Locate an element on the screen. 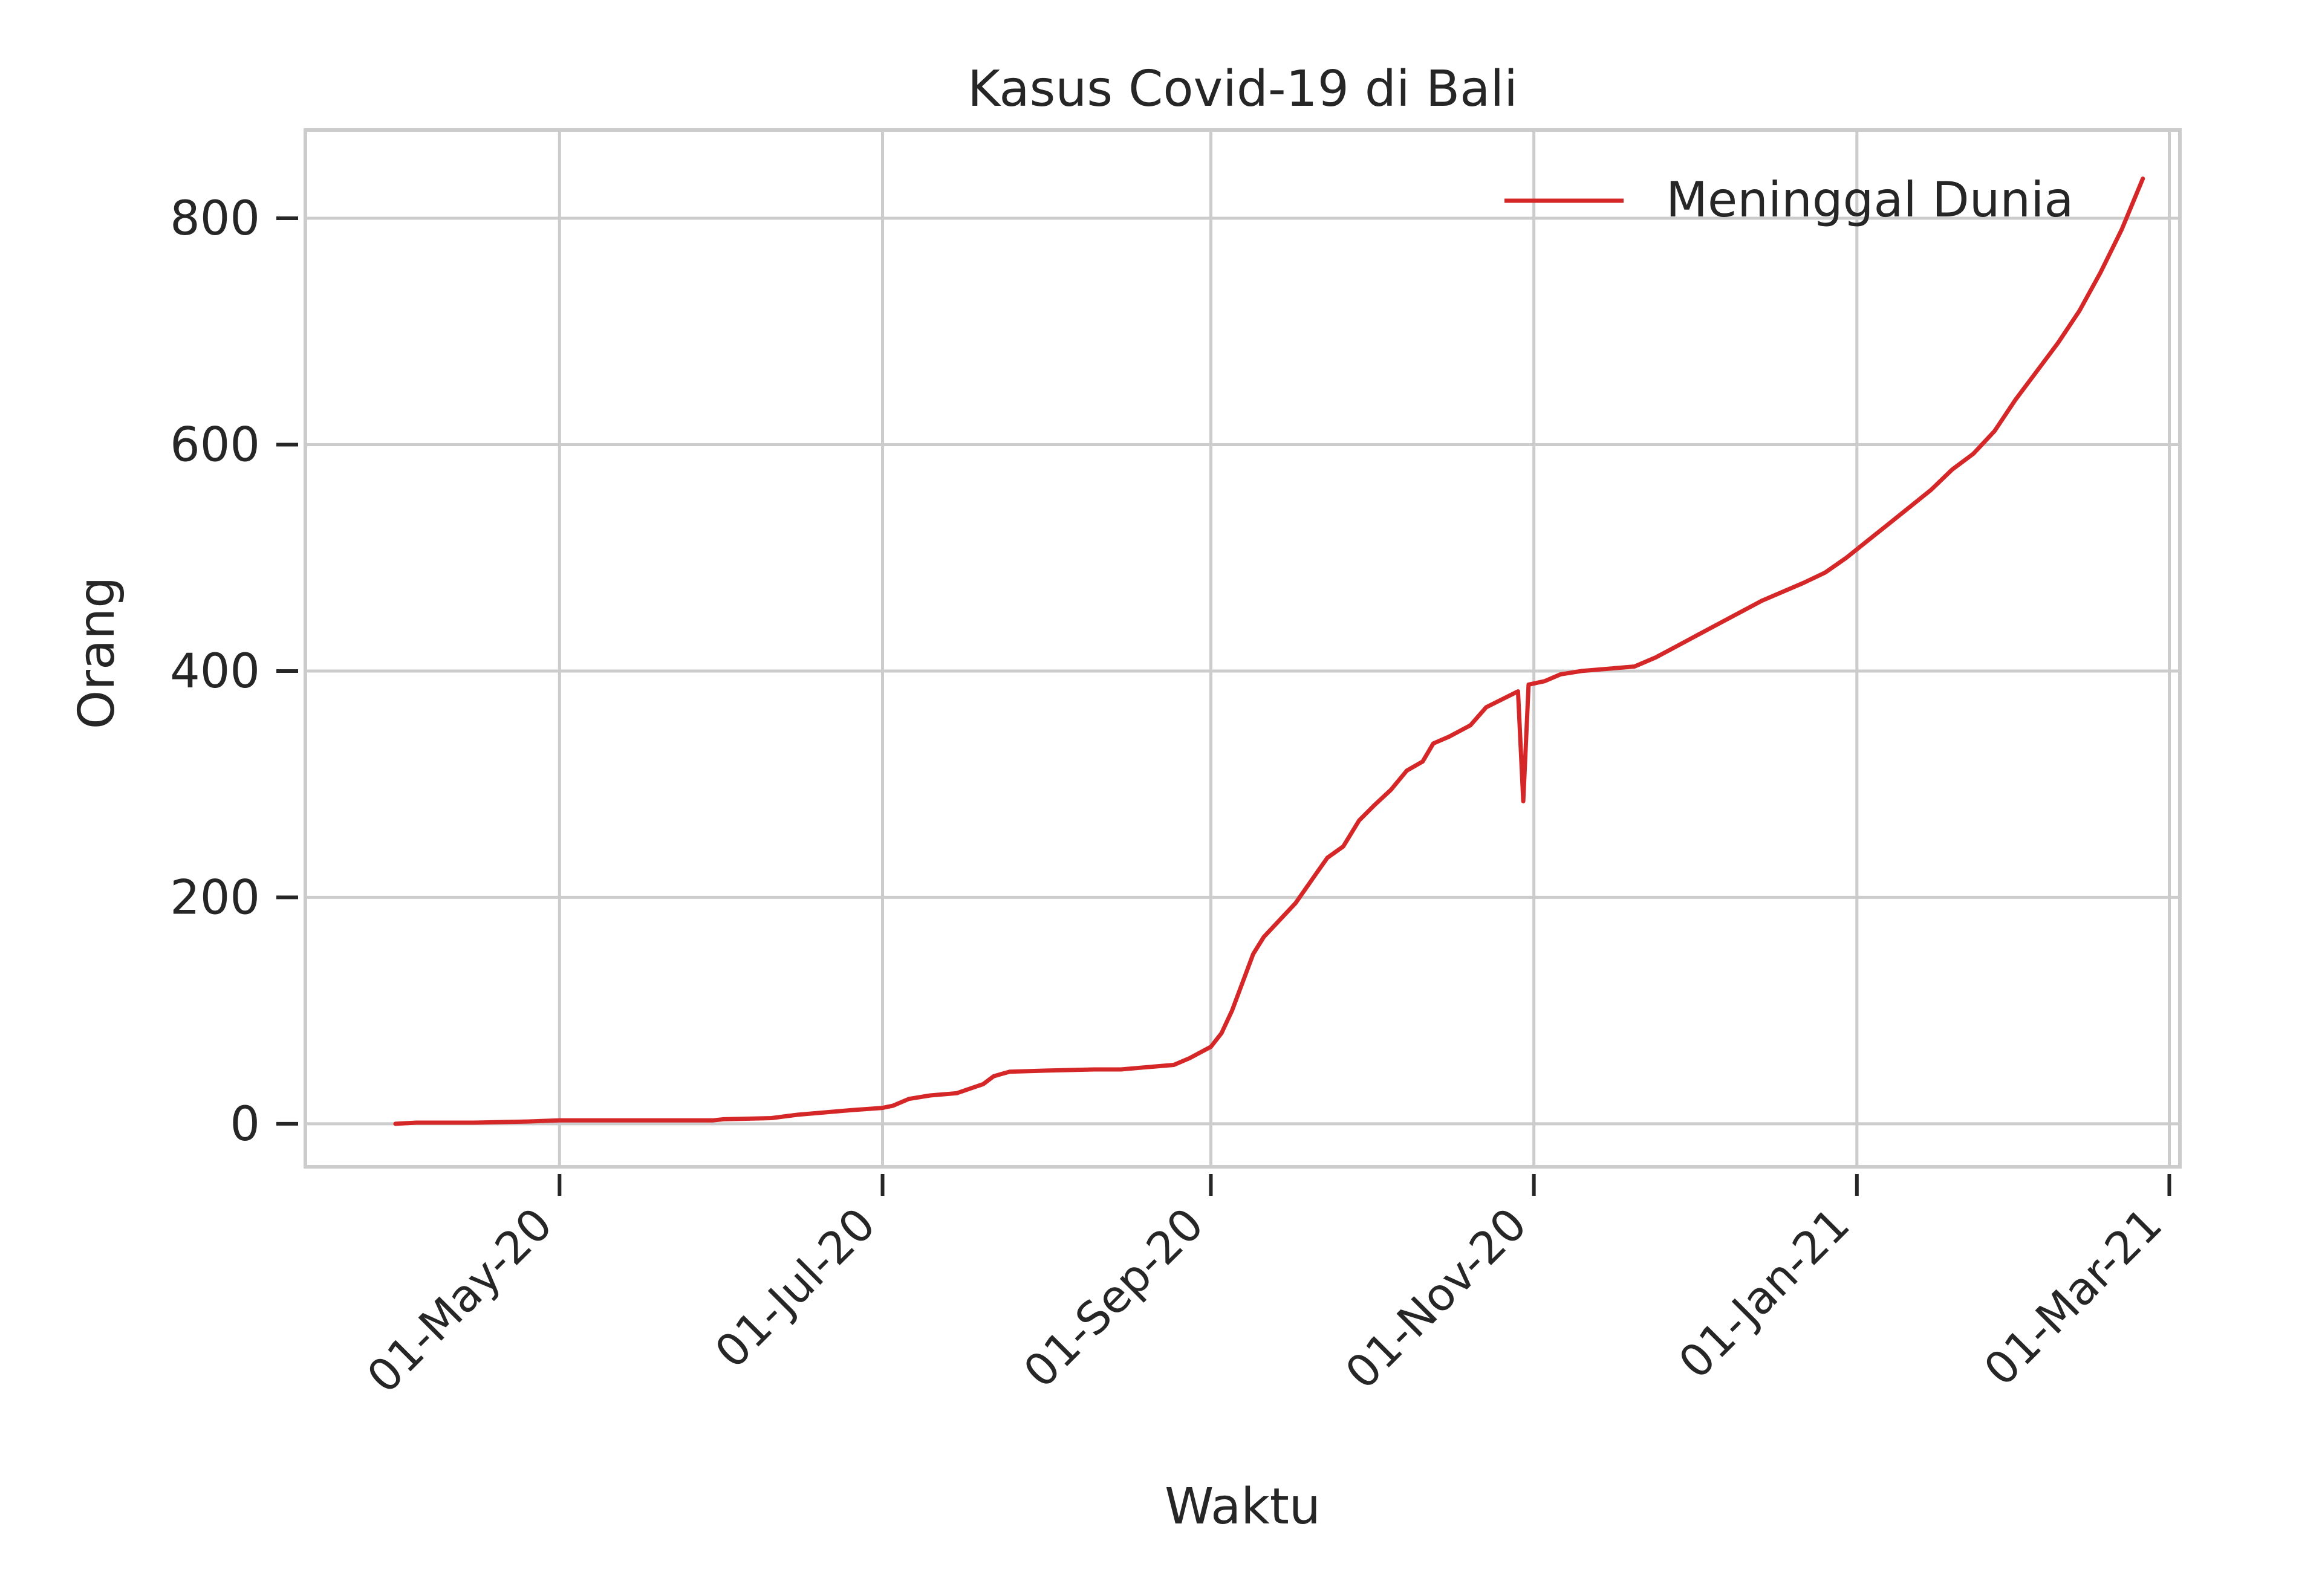 The height and width of the screenshot is (1596, 2322). x-axis-label: Waktu is located at coordinates (1243, 1507).